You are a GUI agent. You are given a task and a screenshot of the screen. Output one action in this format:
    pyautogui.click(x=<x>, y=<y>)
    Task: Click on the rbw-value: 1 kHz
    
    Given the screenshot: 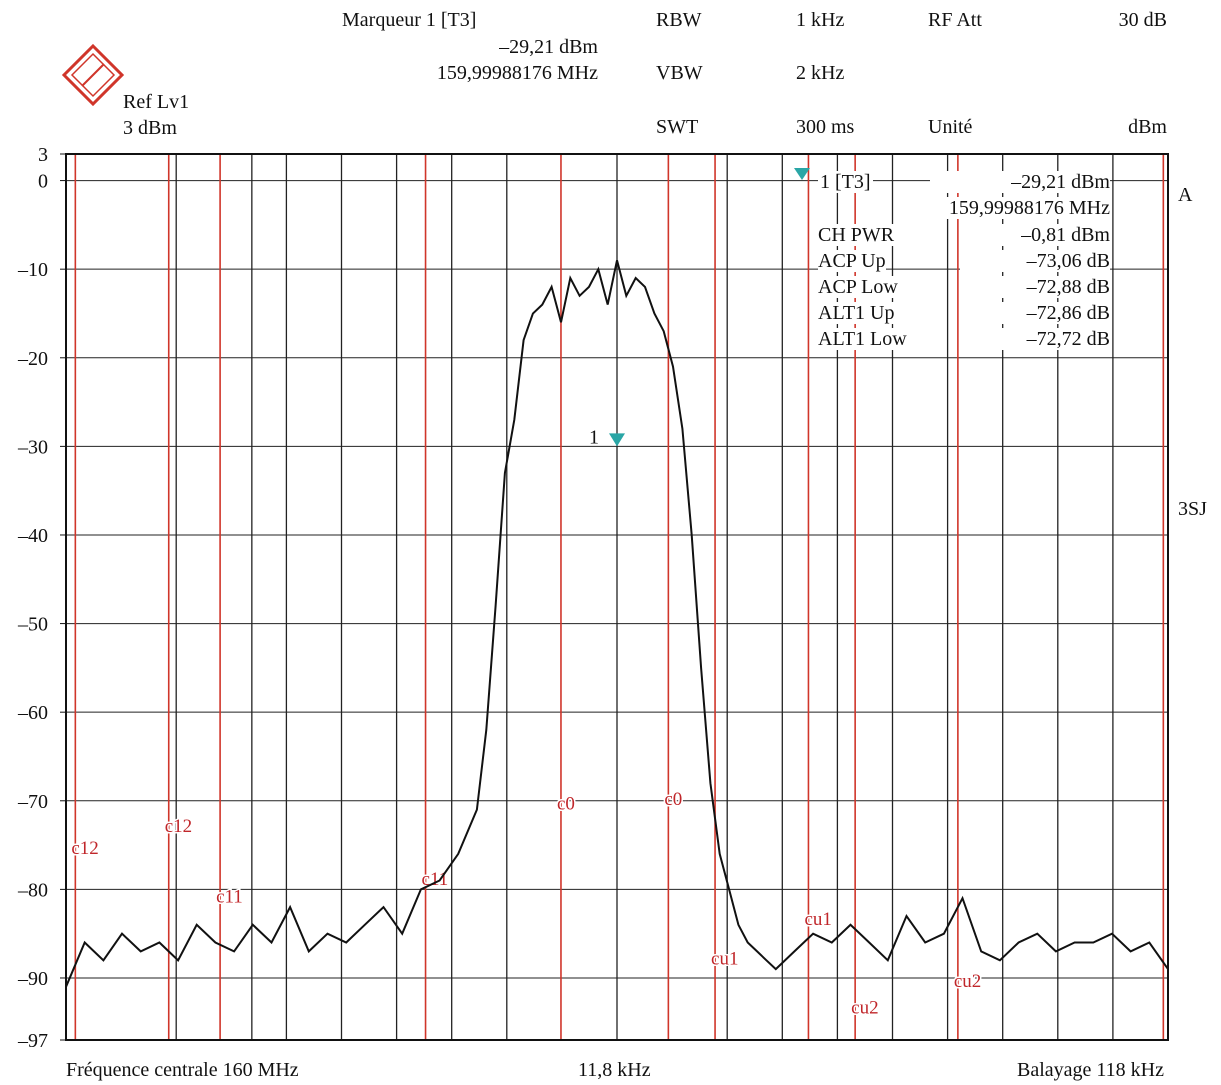 What is the action you would take?
    pyautogui.click(x=820, y=20)
    